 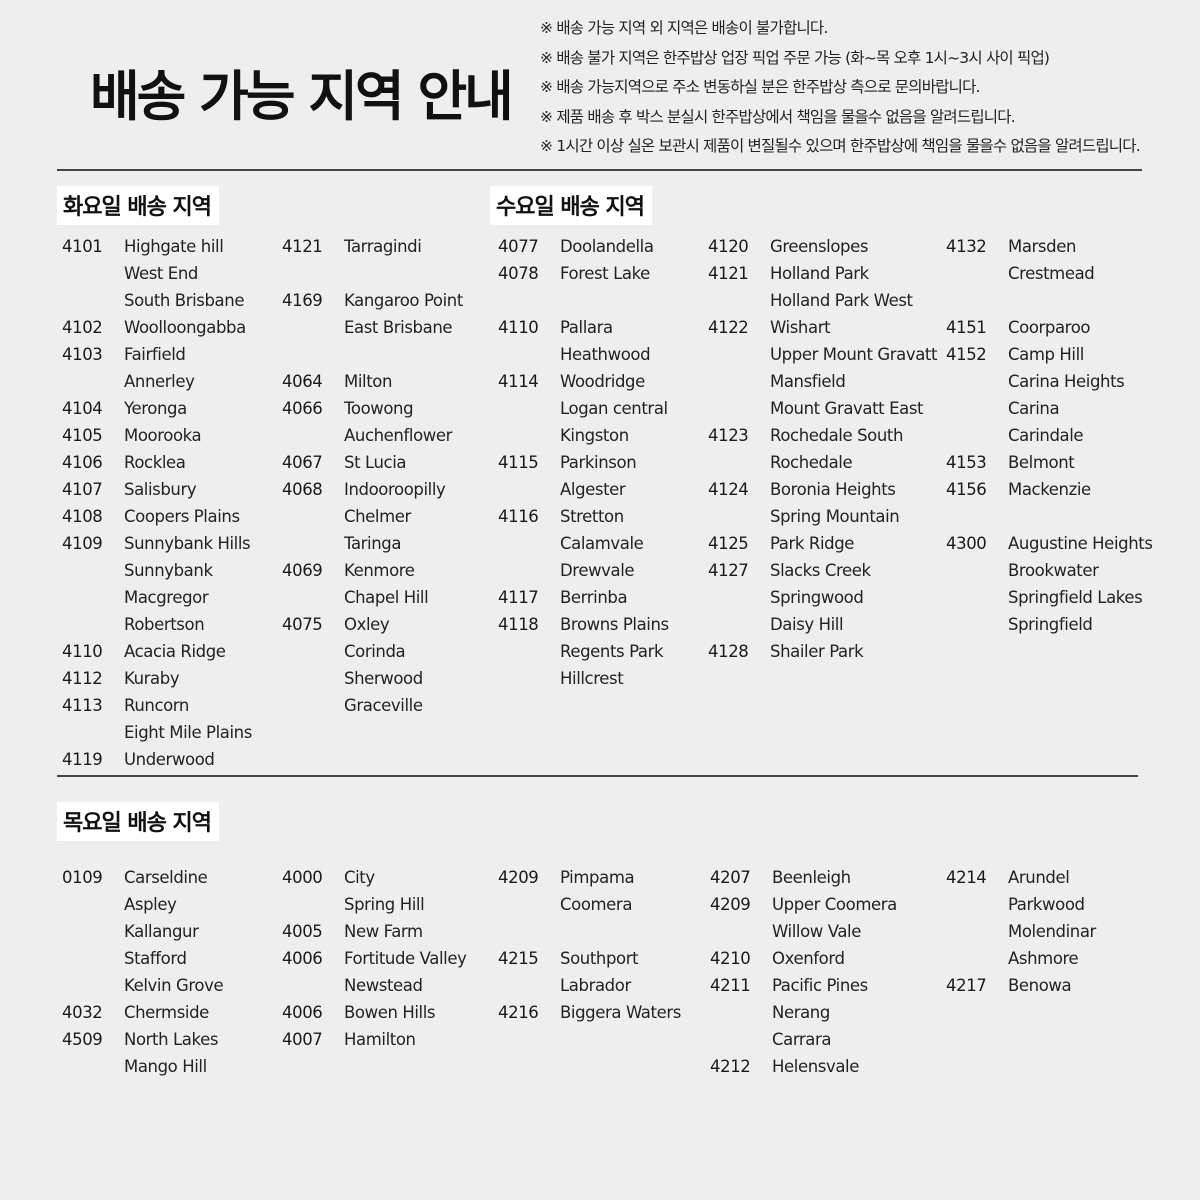 I want to click on postcode: 4215, so click(x=518, y=958).